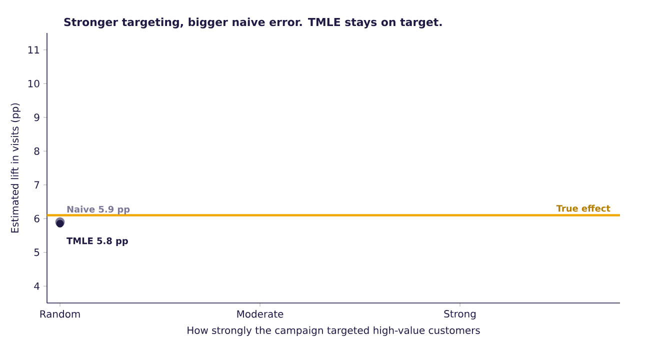 This screenshot has width=648, height=360. Describe the element at coordinates (253, 23) in the screenshot. I see `chart-title: Stronger targeting, bigger naive error. TMLE stays on target.` at that location.